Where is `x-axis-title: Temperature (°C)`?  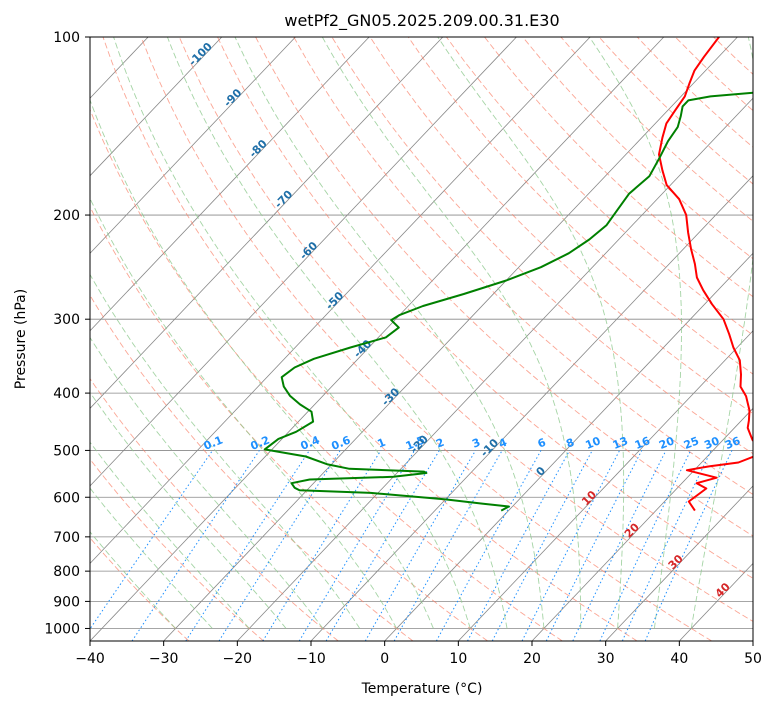 x-axis-title: Temperature (°C) is located at coordinates (422, 689).